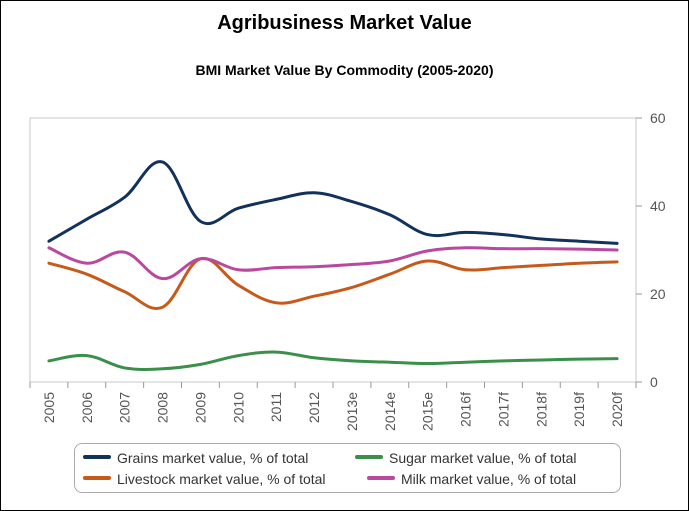 This screenshot has width=689, height=511. What do you see at coordinates (541, 409) in the screenshot?
I see `x-tick-label: 2018f` at bounding box center [541, 409].